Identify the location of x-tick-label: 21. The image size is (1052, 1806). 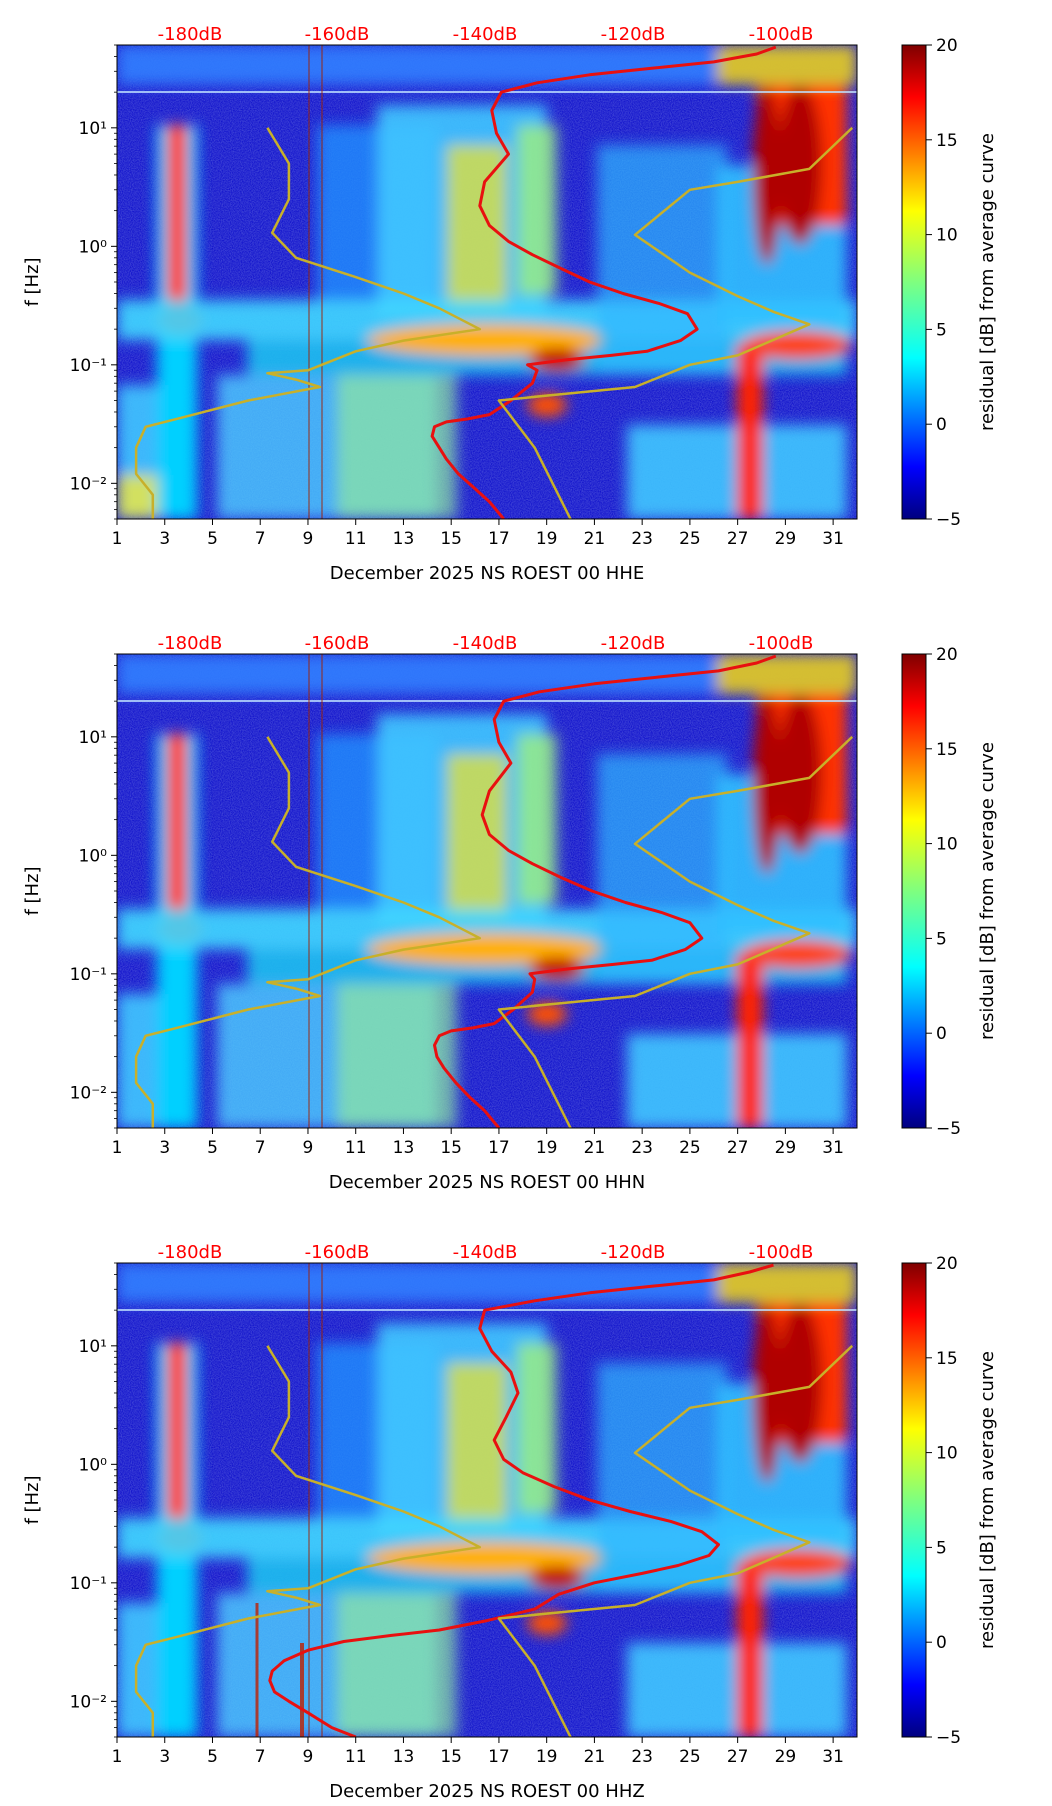
(595, 1148).